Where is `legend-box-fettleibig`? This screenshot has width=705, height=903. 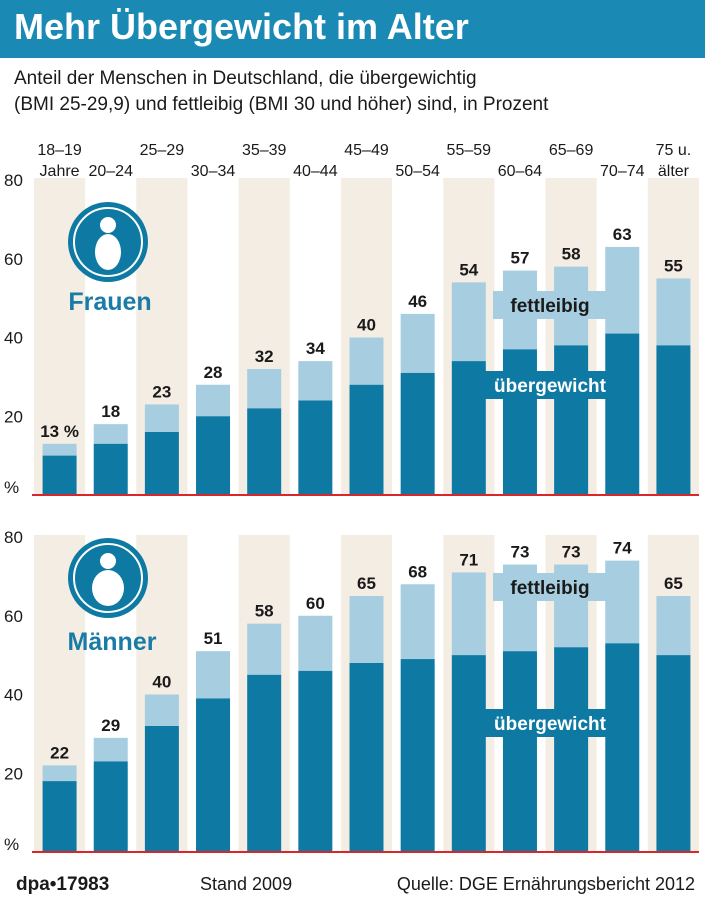 legend-box-fettleibig is located at coordinates (550, 587).